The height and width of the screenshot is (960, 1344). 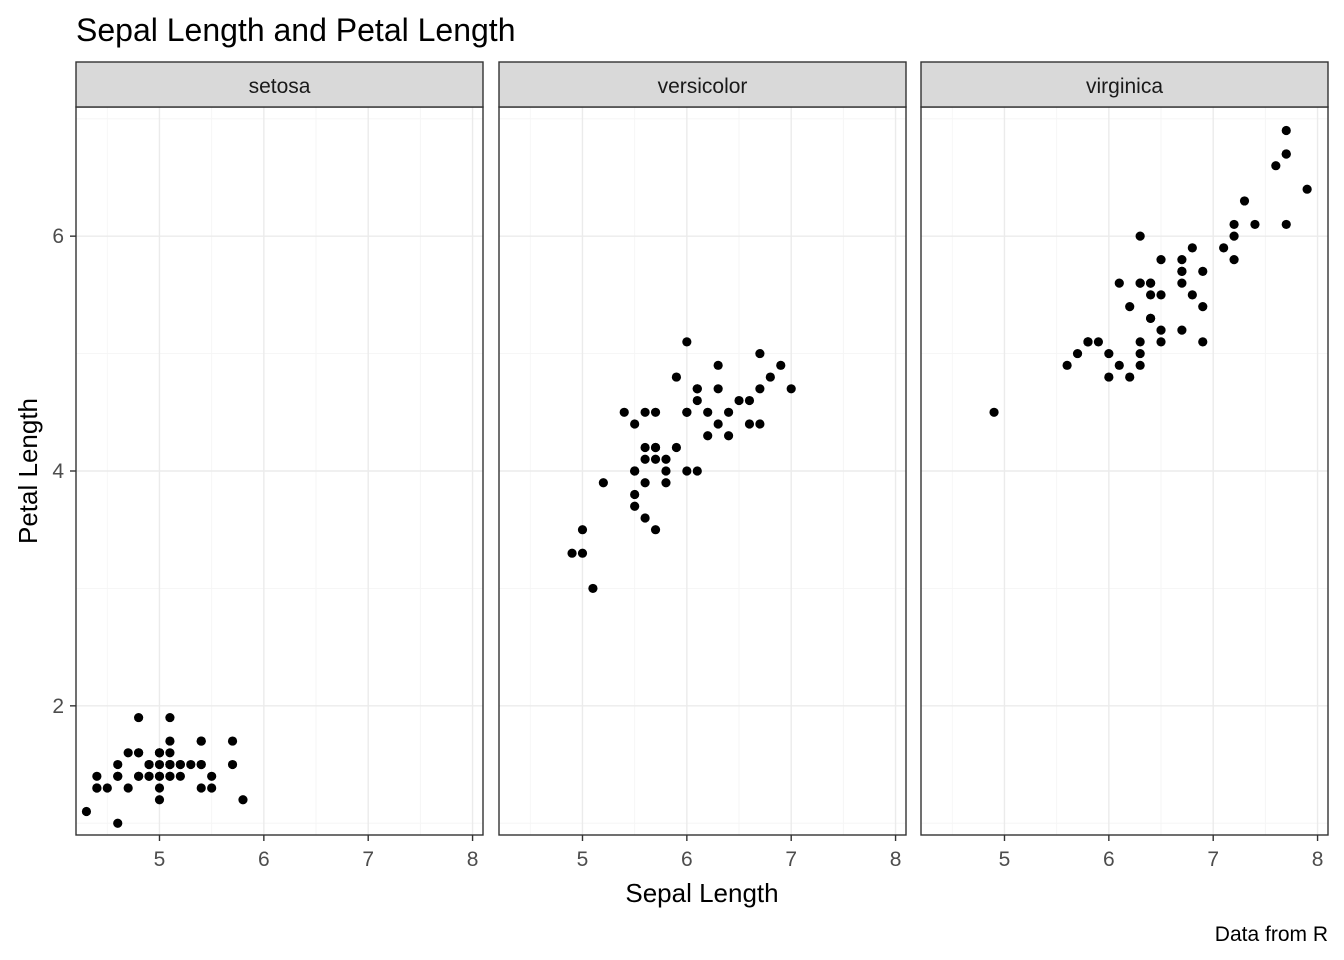 What do you see at coordinates (28, 471) in the screenshot?
I see `y-axis-title: Petal Length` at bounding box center [28, 471].